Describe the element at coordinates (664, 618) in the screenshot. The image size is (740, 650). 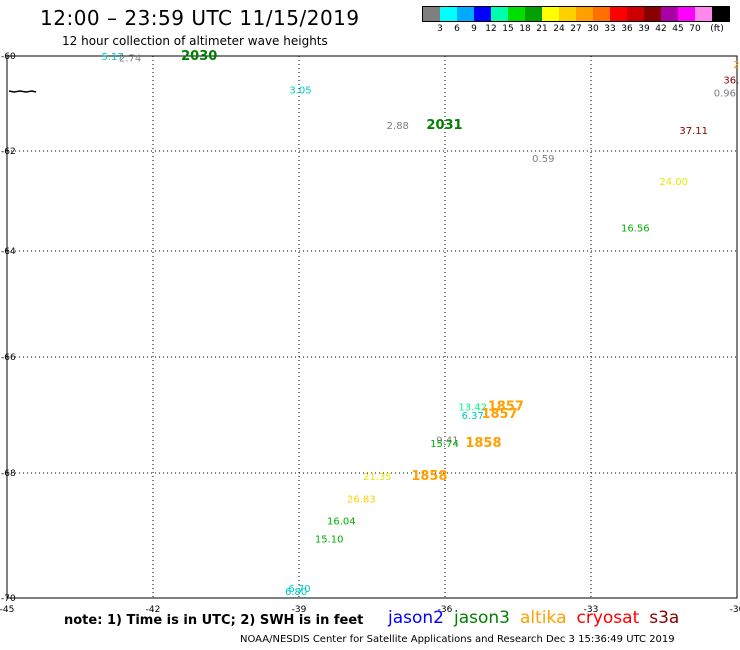
I see `satellite-s3a: s3a` at that location.